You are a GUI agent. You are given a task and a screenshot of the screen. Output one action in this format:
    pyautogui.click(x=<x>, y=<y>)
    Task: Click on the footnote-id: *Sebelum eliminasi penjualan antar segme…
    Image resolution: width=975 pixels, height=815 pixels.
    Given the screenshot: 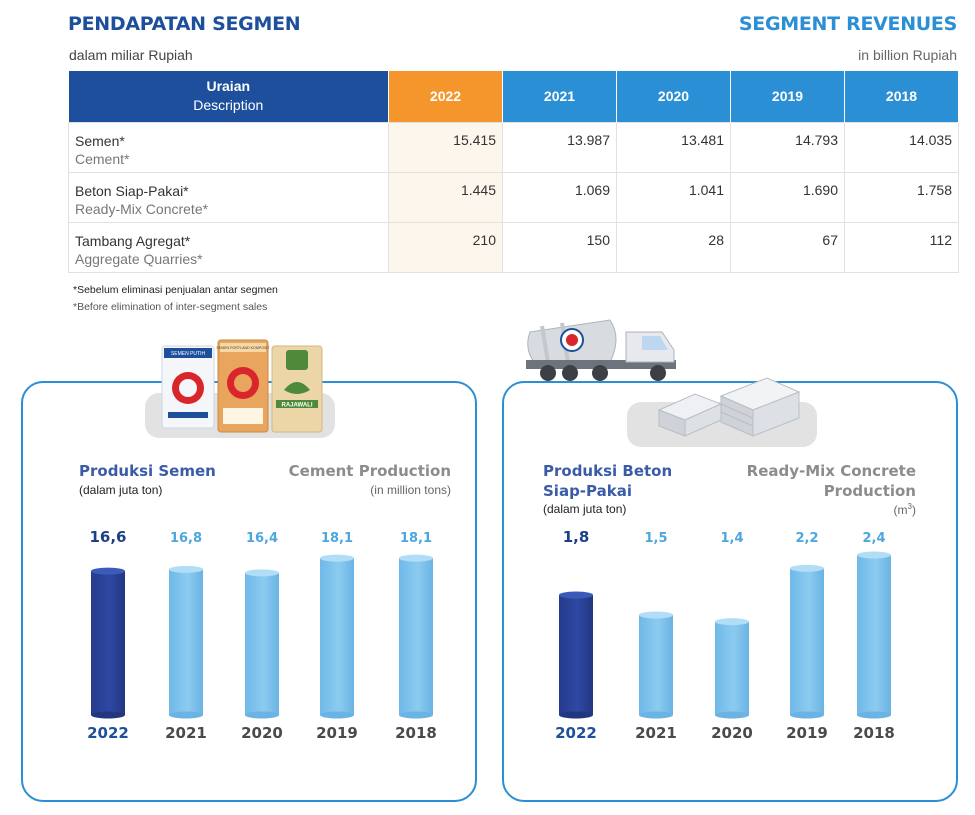 What is the action you would take?
    pyautogui.click(x=175, y=290)
    